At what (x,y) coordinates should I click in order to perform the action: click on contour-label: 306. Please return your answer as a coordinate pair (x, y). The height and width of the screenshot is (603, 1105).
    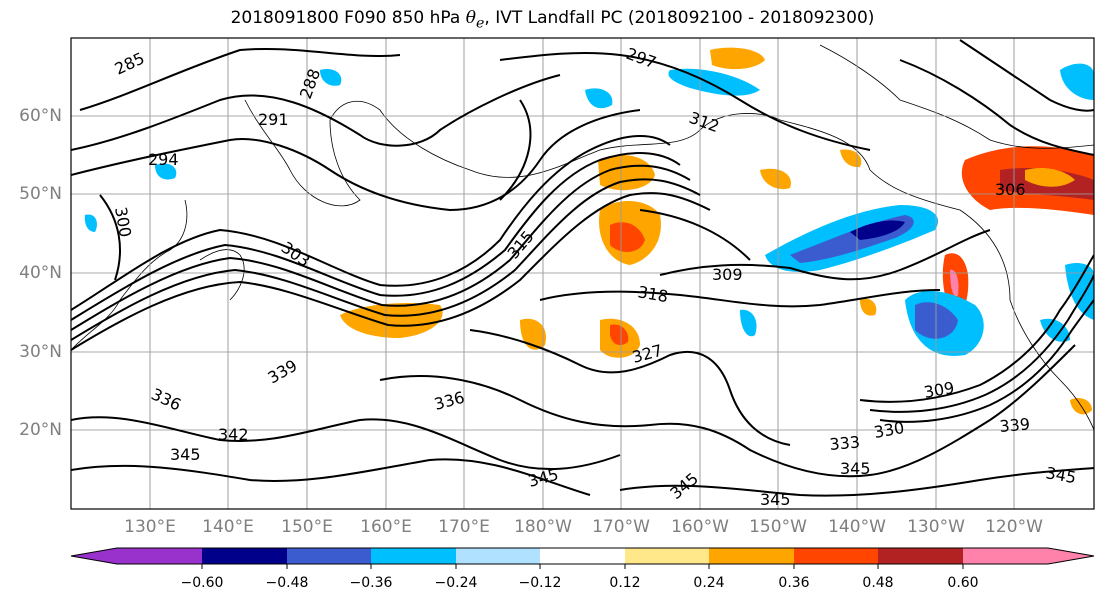
    Looking at the image, I should click on (1010, 189).